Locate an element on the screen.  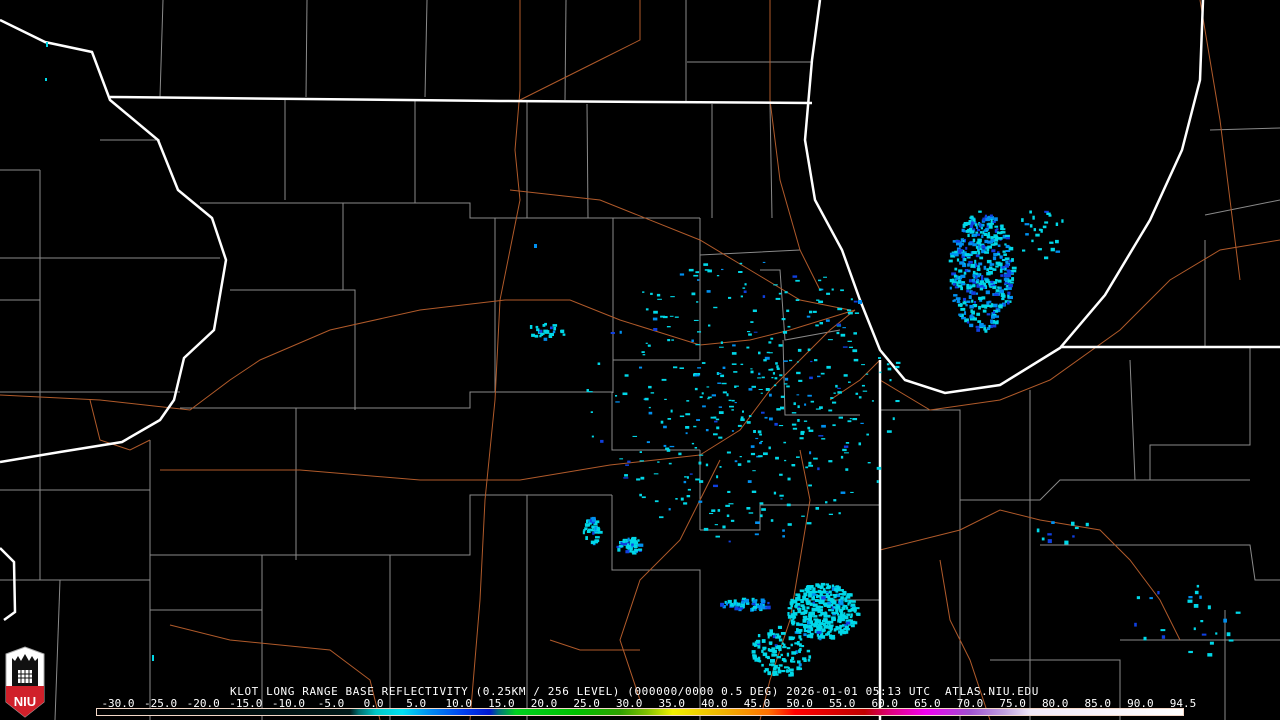
color-scale-bar is located at coordinates (640, 712).